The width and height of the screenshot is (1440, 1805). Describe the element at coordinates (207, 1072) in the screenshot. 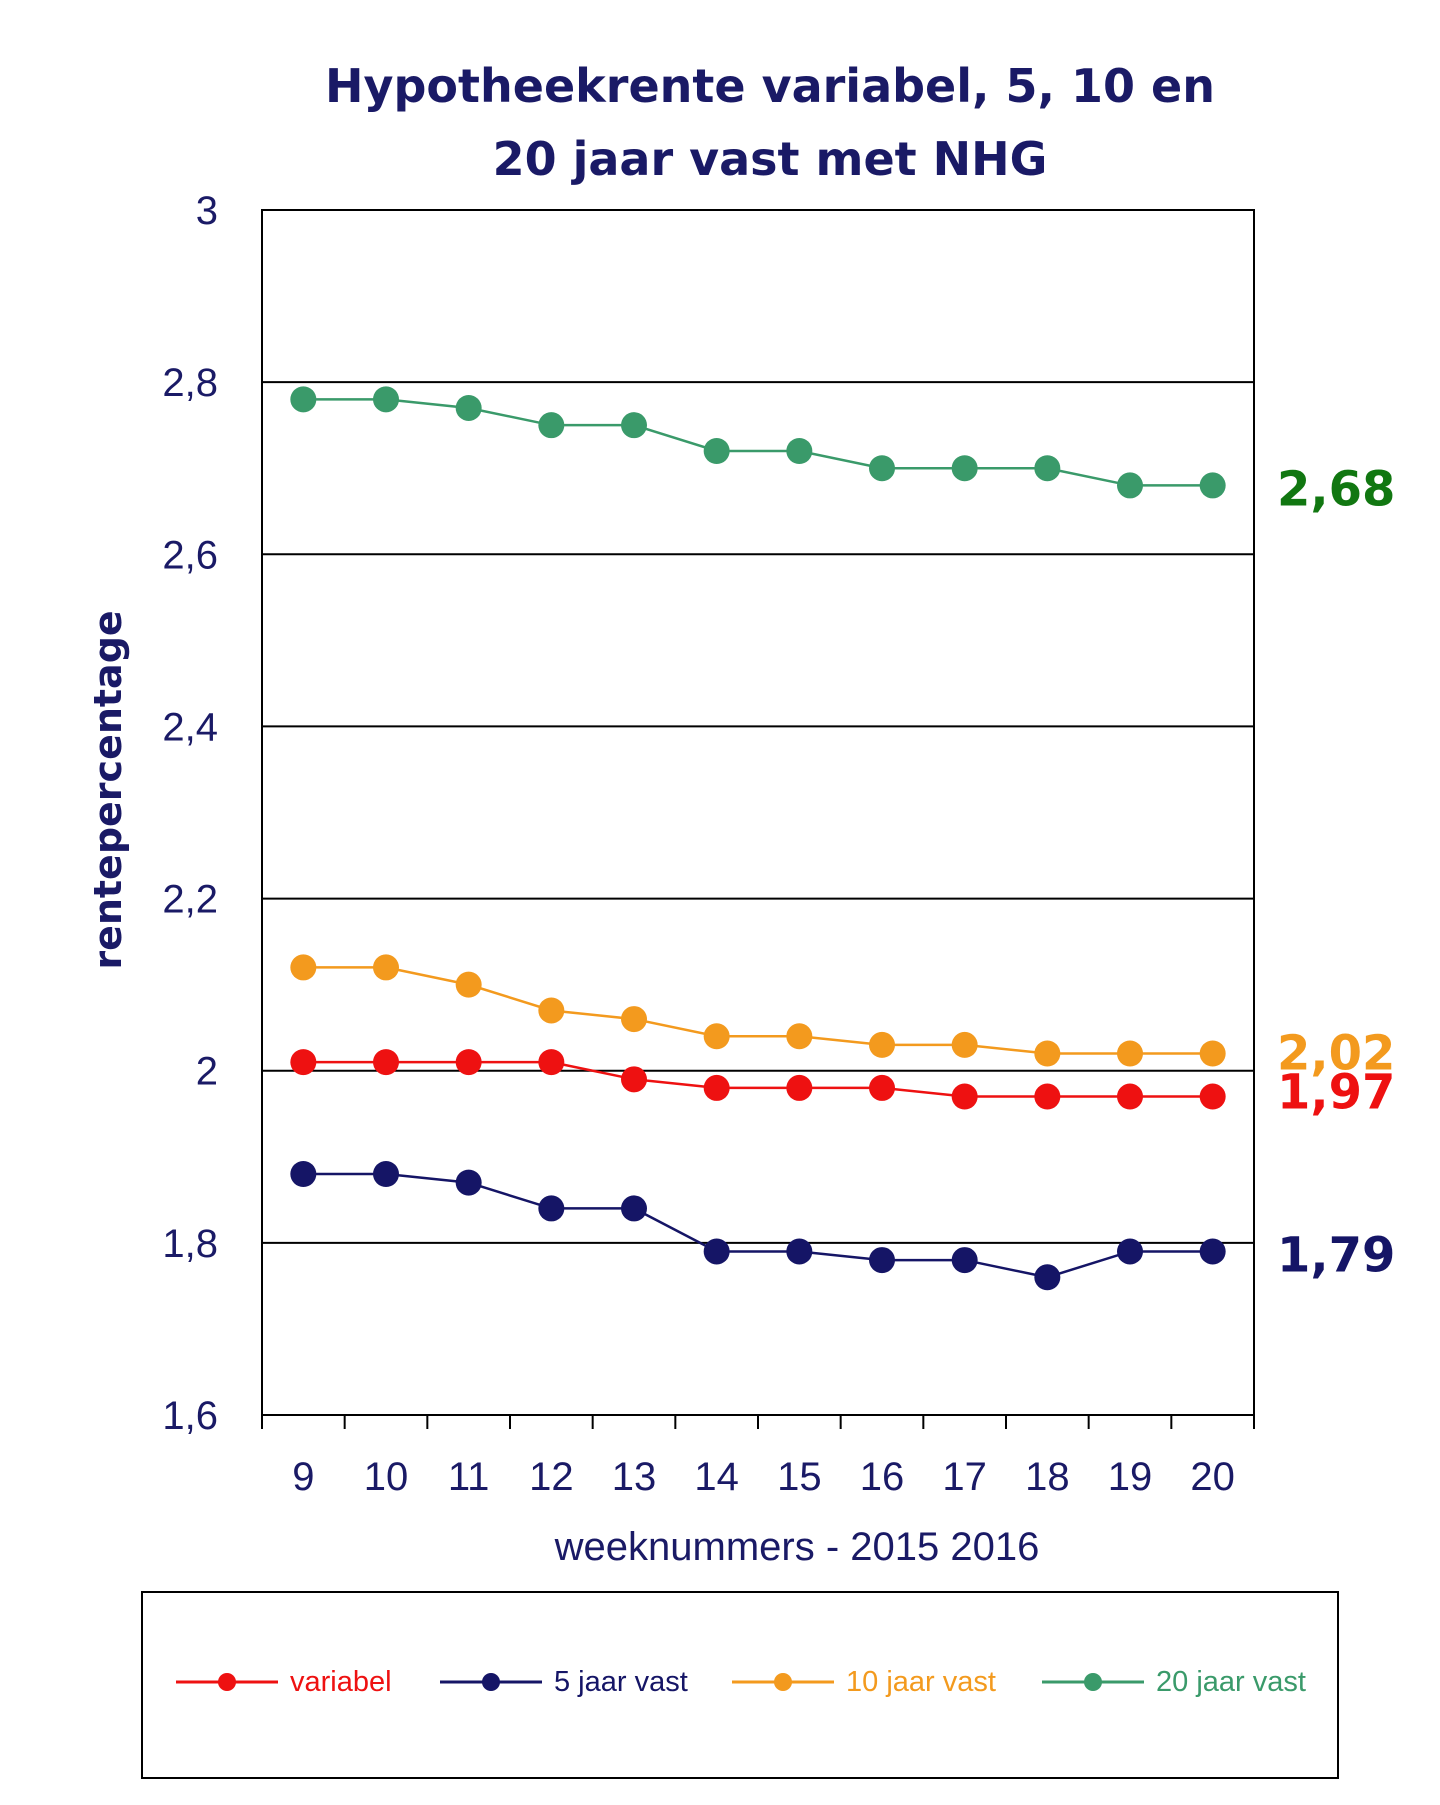

I see `y-tick-label: 2` at that location.